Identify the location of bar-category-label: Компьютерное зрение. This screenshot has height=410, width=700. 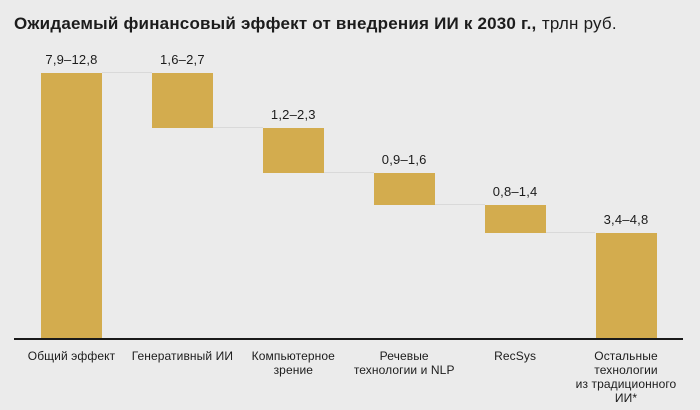
(293, 363).